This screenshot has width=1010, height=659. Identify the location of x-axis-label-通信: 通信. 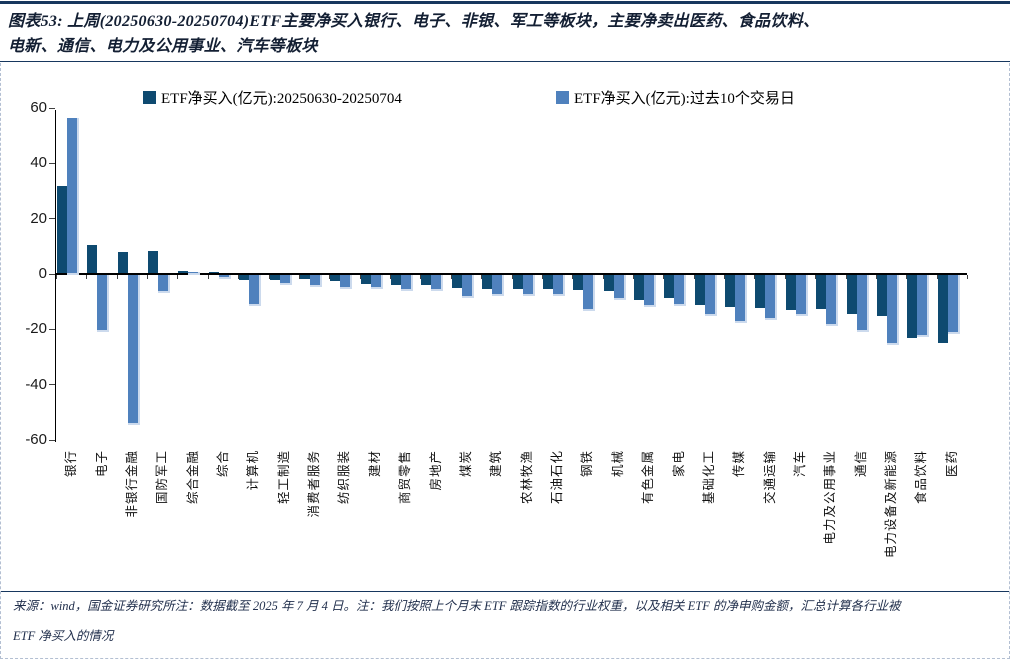
(860, 464).